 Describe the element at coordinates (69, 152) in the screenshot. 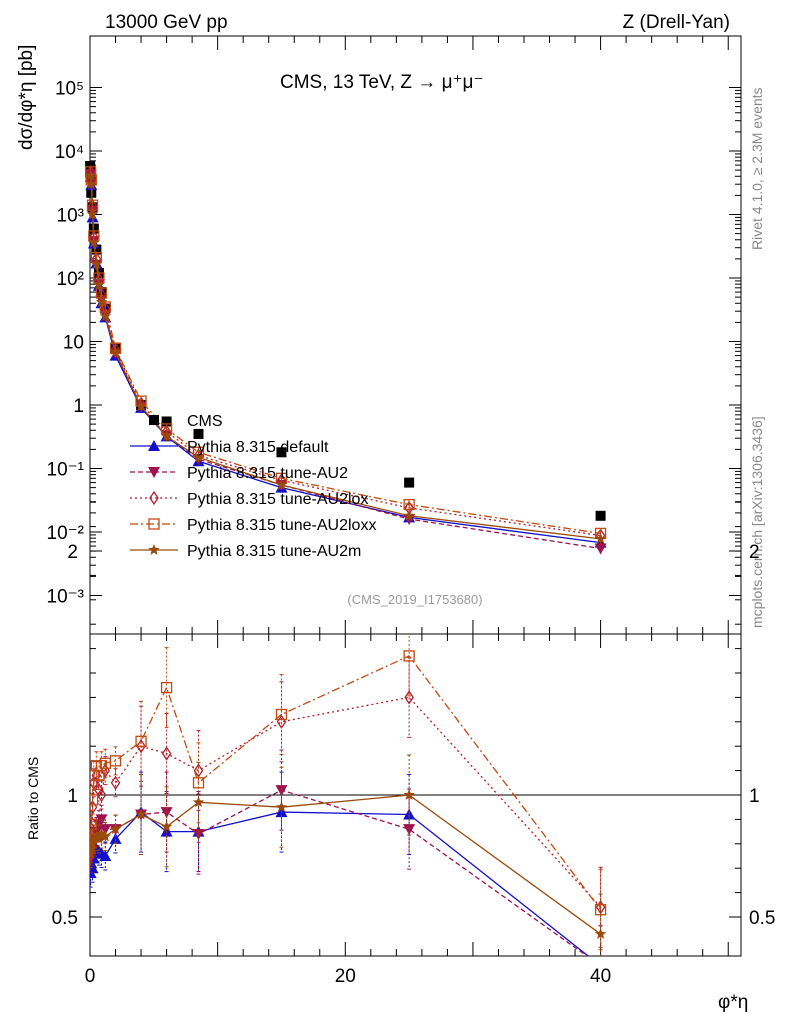

I see `main-ytick-label: 10⁴` at that location.